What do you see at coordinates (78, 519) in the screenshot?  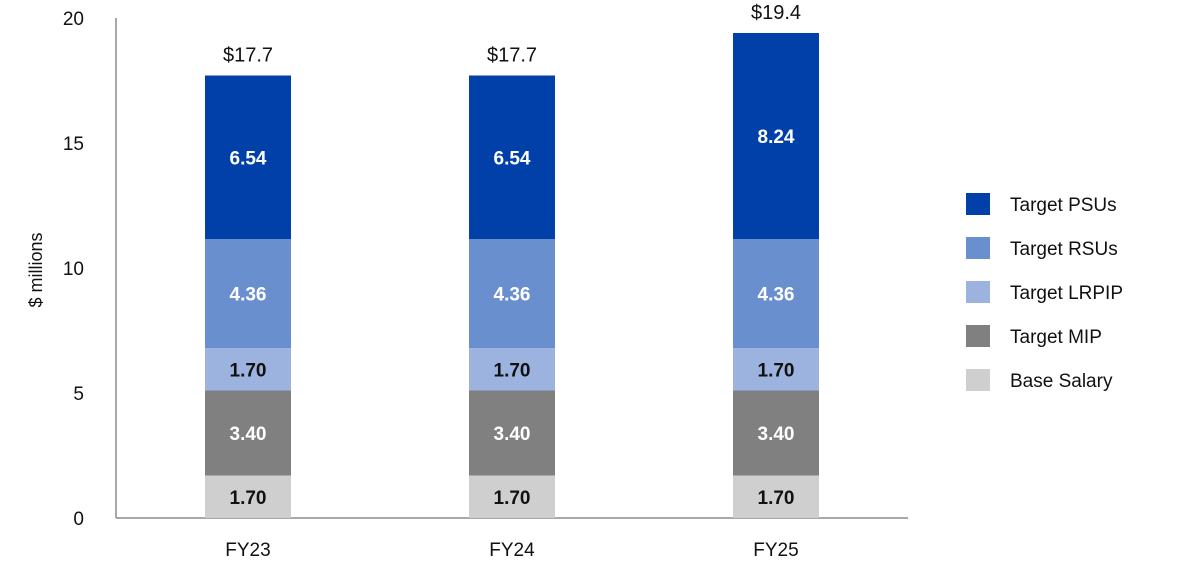 I see `y-tick-label: 0` at bounding box center [78, 519].